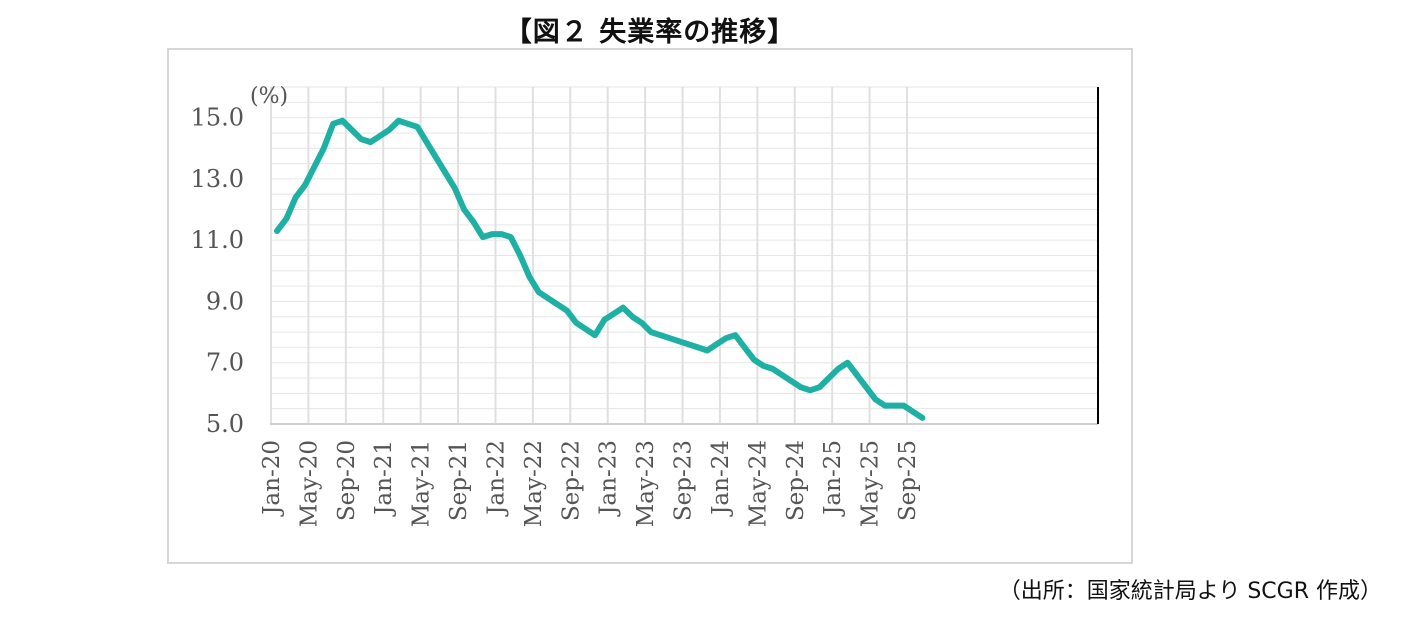 The width and height of the screenshot is (1420, 622). Describe the element at coordinates (347, 480) in the screenshot. I see `x-tick-label: Sep-20` at that location.